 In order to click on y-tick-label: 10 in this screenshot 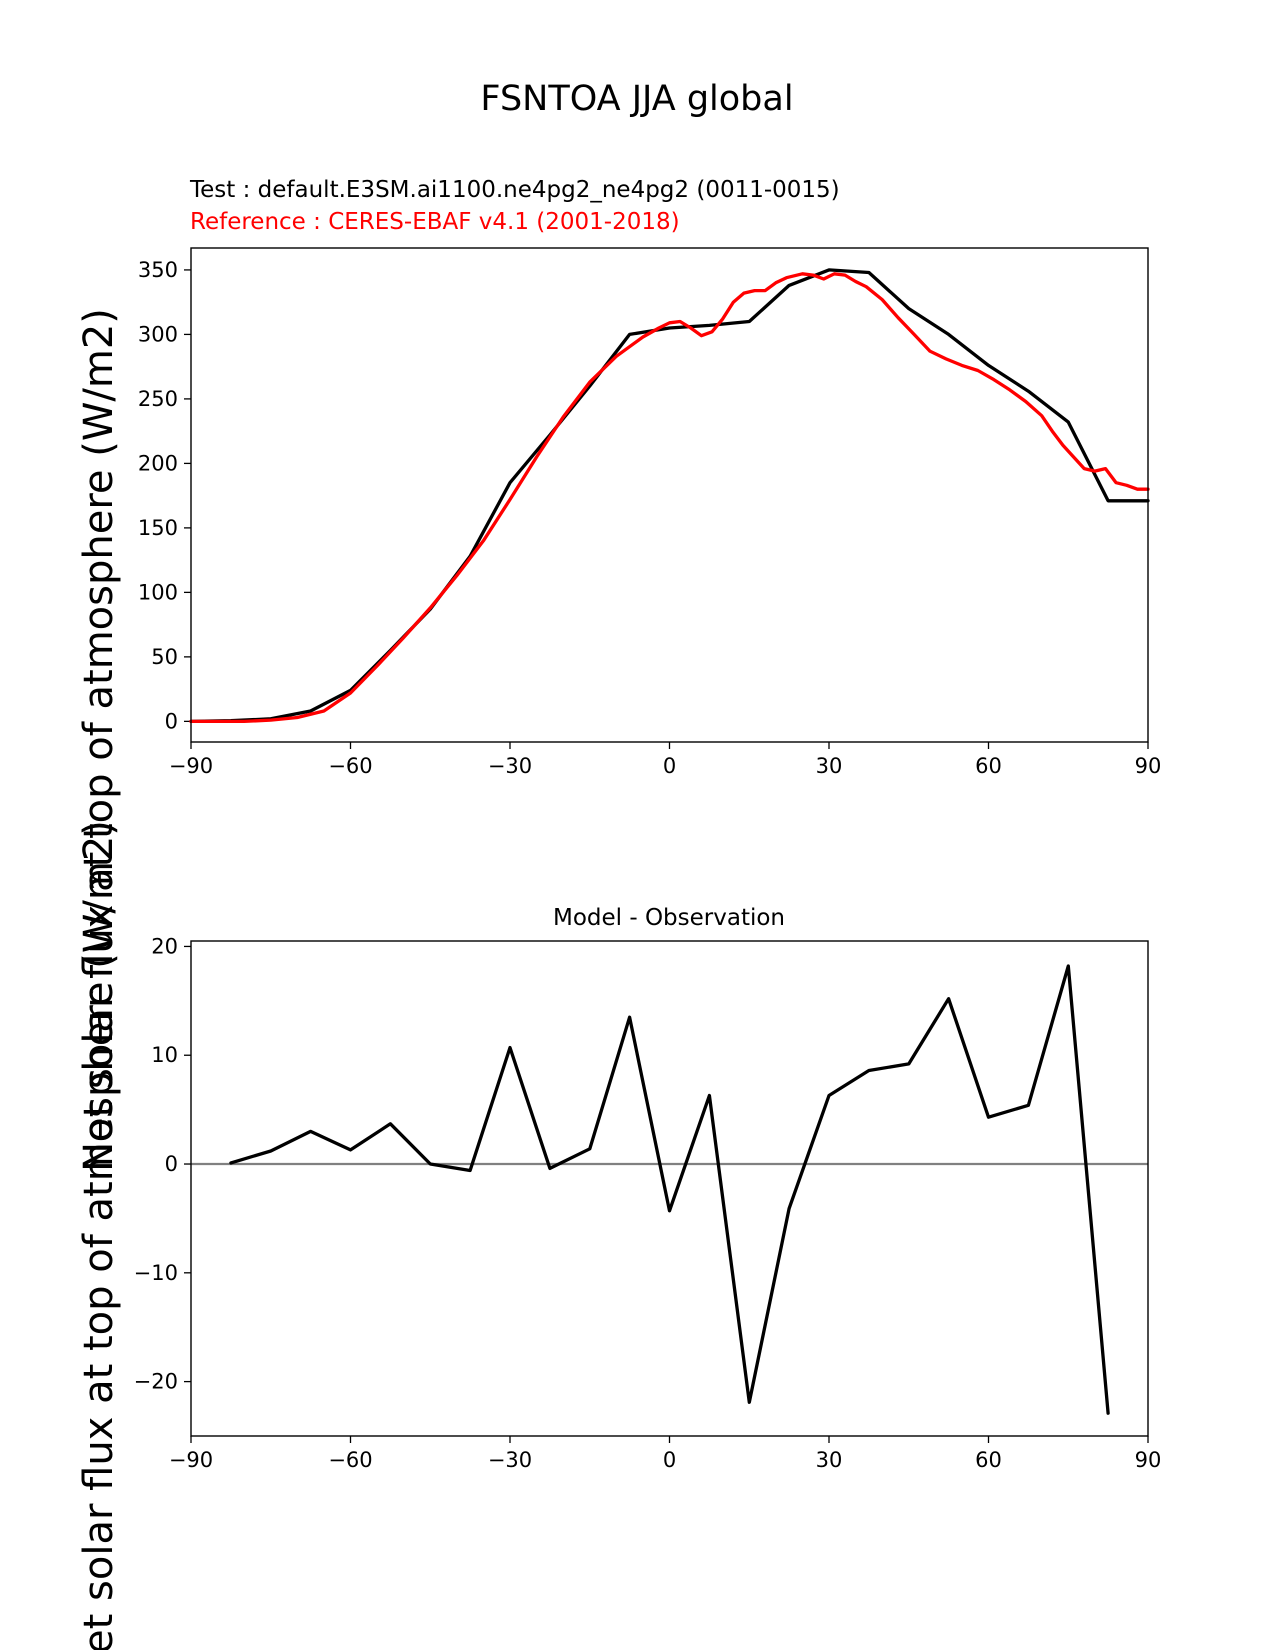, I will do `click(164, 1055)`.